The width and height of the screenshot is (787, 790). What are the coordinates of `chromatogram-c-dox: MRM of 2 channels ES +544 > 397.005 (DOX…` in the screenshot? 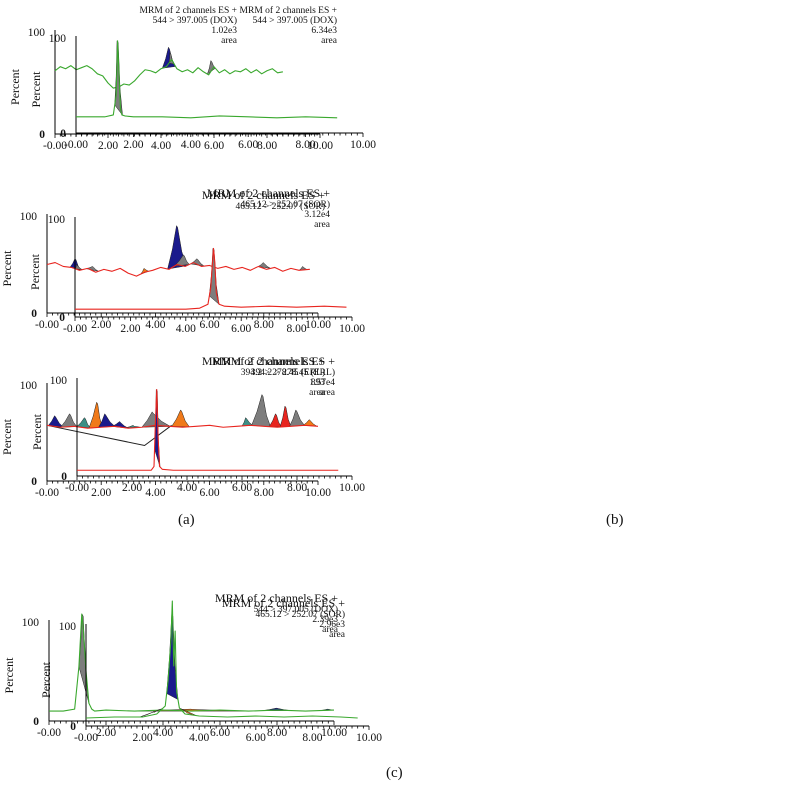 It's located at (195, 670).